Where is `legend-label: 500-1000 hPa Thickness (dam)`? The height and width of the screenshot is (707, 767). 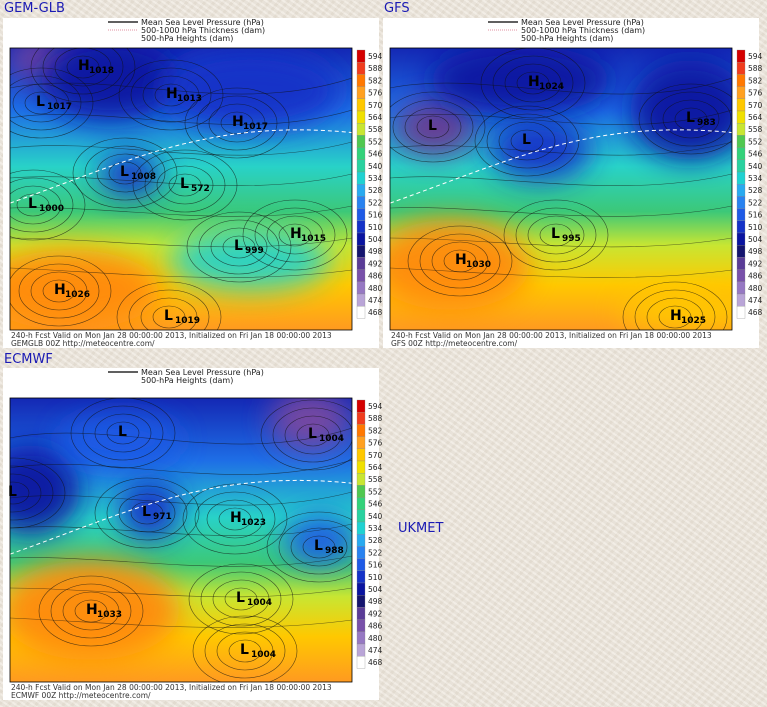 legend-label: 500-1000 hPa Thickness (dam) is located at coordinates (203, 30).